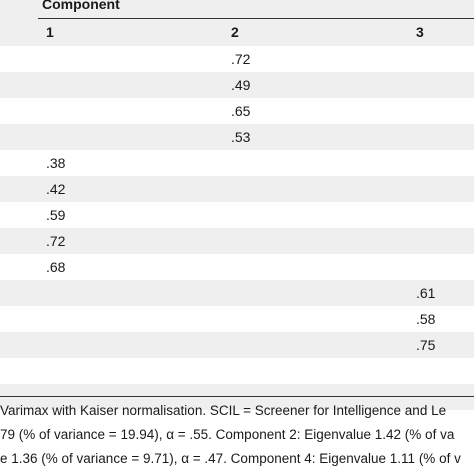  I want to click on loading-cell-col-1: .72, so click(56, 241).